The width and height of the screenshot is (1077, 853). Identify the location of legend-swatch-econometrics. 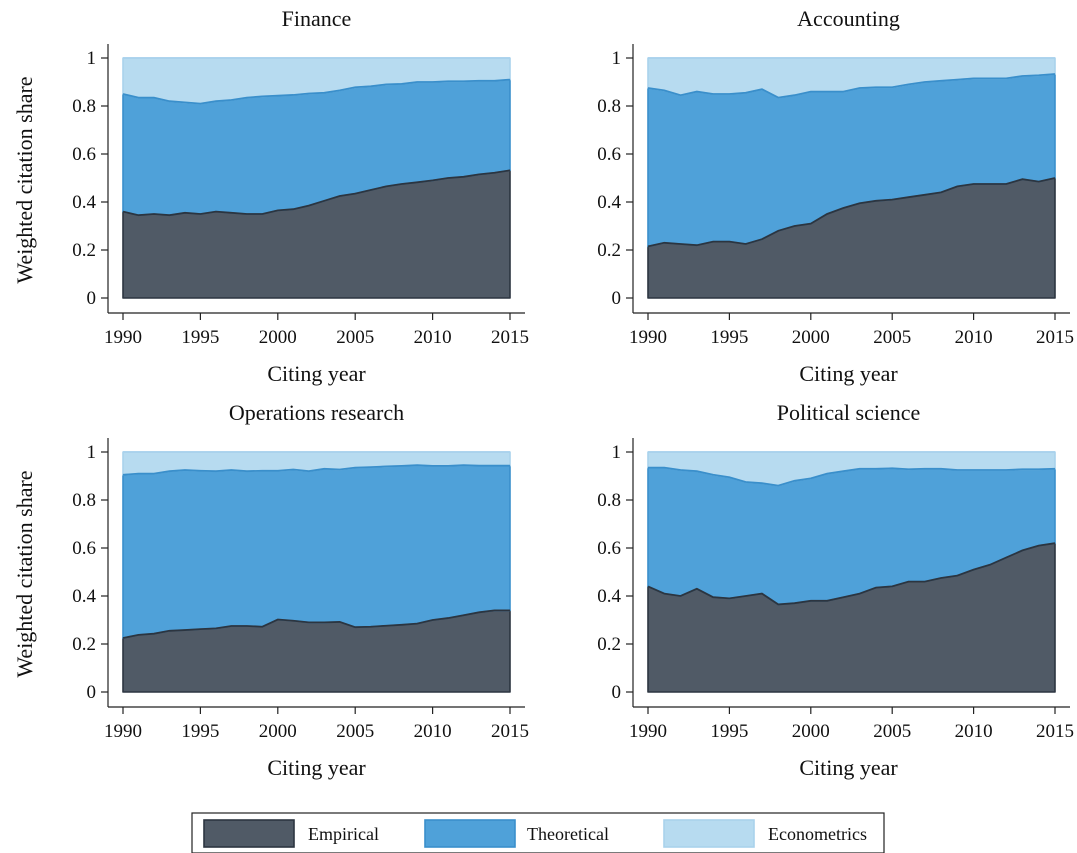
(709, 833).